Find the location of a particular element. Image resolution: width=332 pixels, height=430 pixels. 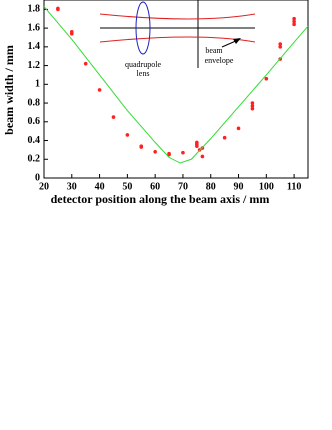

y-tick-label: 1.8 is located at coordinates (34, 9).